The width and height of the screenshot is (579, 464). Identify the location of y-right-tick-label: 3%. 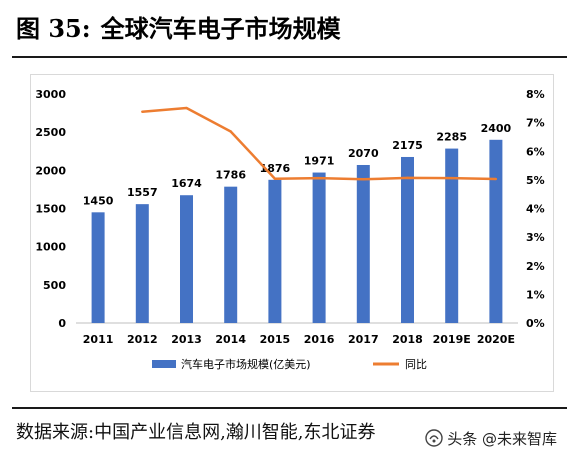
(535, 237).